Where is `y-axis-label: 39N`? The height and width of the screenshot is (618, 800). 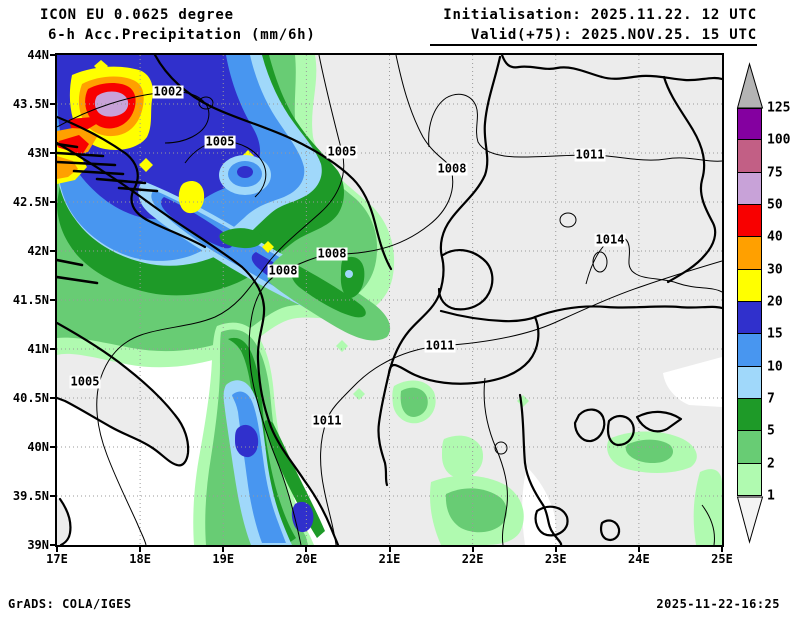
y-axis-label: 39N is located at coordinates (38, 545).